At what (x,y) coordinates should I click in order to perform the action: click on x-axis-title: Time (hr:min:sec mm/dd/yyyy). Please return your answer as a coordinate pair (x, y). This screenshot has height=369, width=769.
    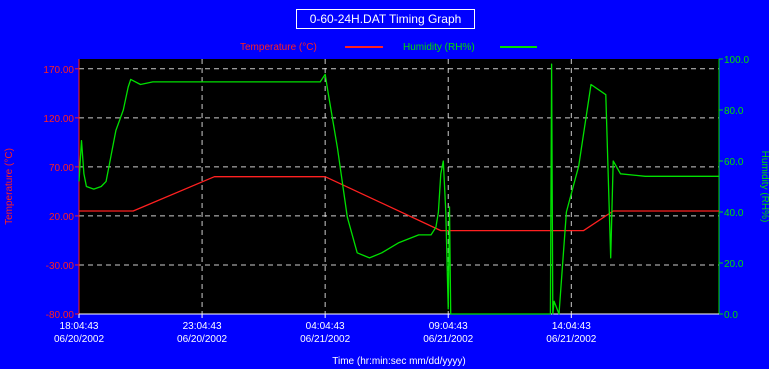
    Looking at the image, I should click on (399, 361).